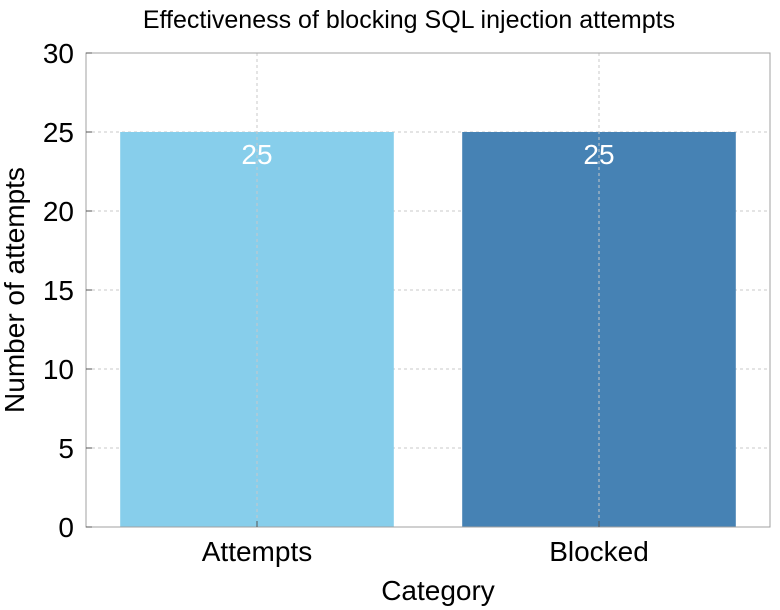  I want to click on y-tick-label: 5, so click(66, 448).